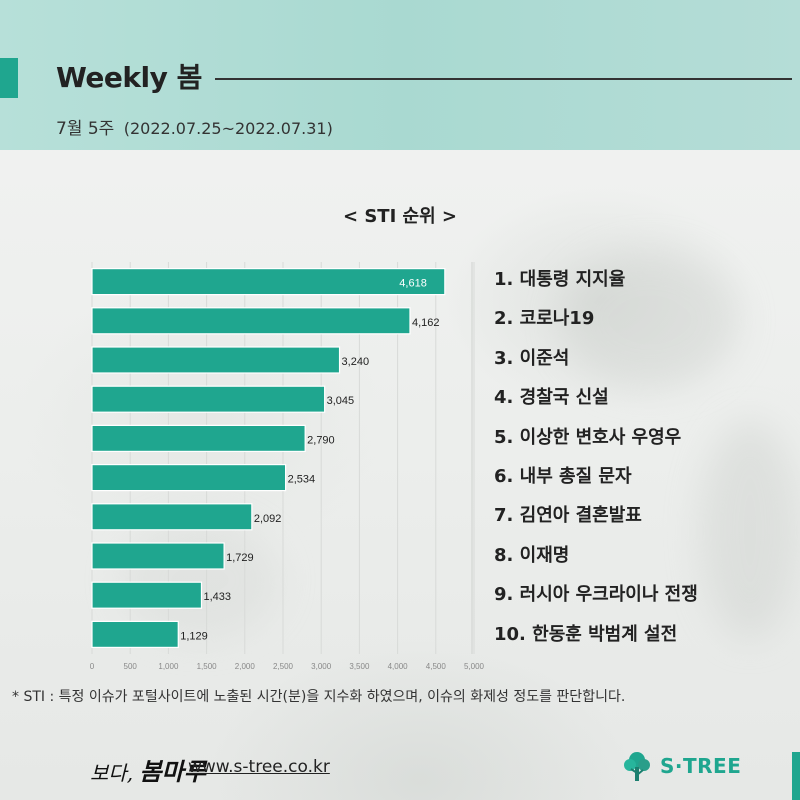 The height and width of the screenshot is (800, 800). I want to click on x-tick-label: 4,000, so click(398, 666).